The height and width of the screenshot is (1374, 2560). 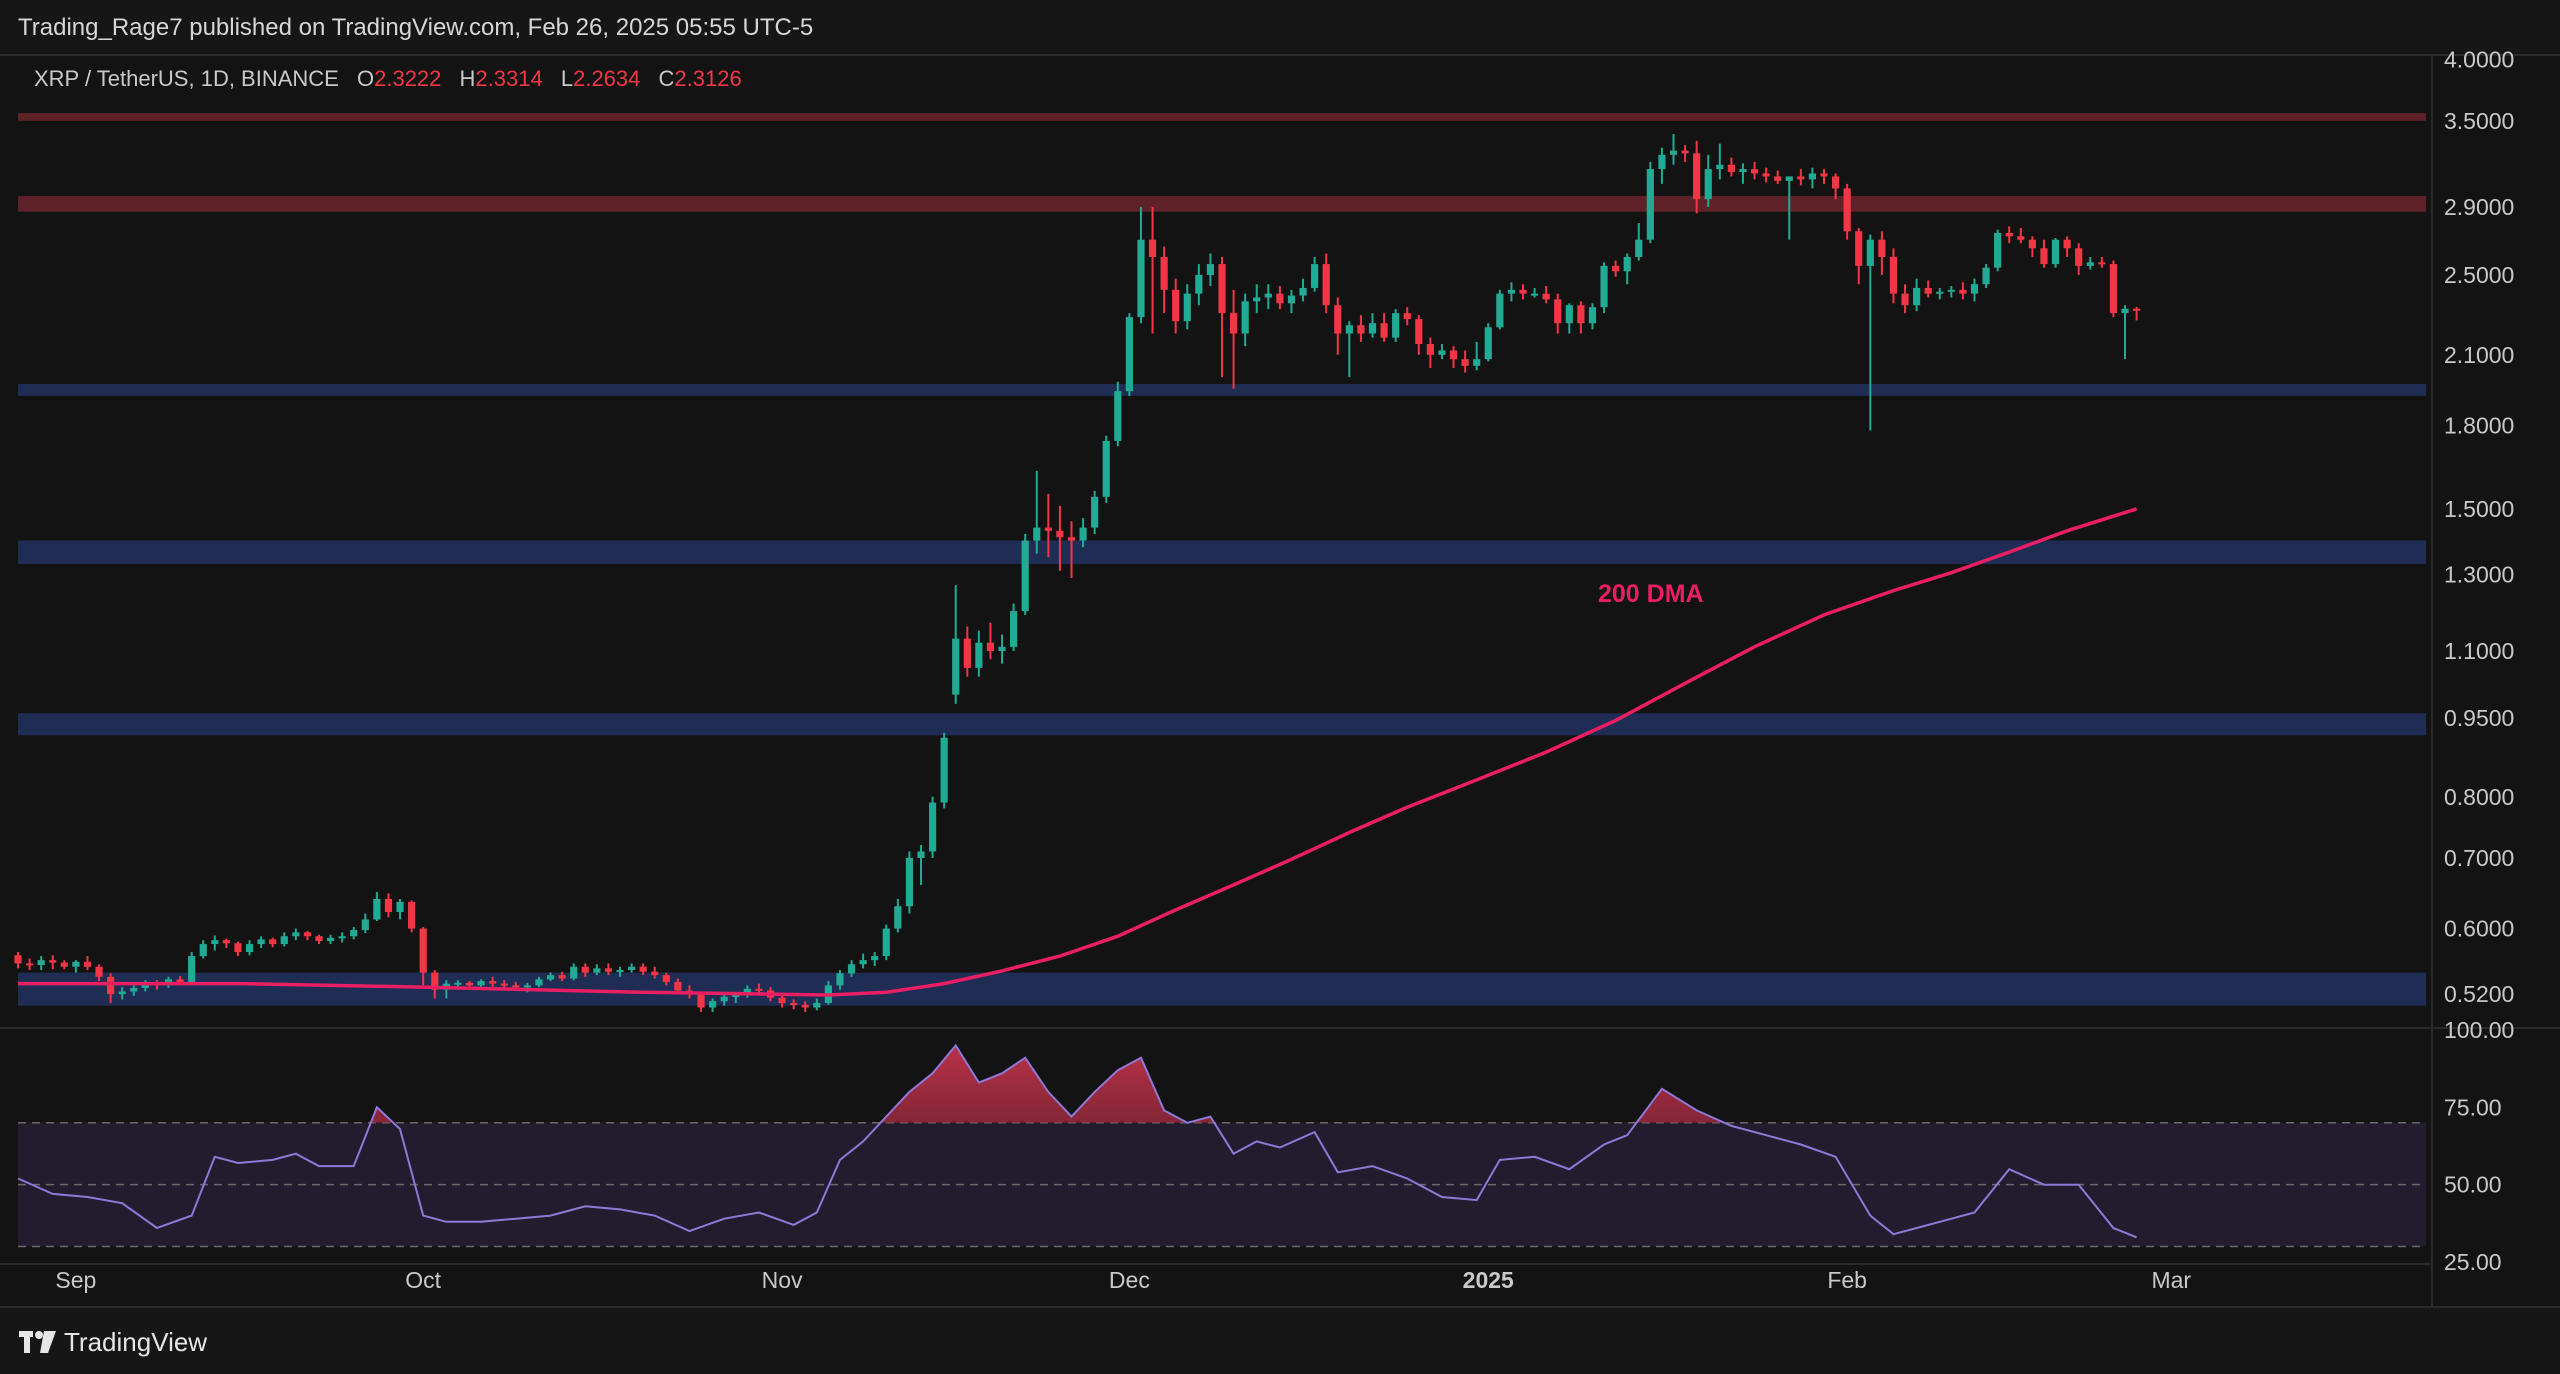 I want to click on price-tick-label: 0.8000, so click(x=2479, y=797).